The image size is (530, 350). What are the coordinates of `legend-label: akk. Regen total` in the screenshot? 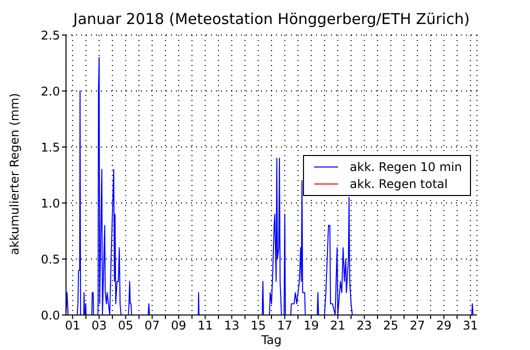 It's located at (399, 183).